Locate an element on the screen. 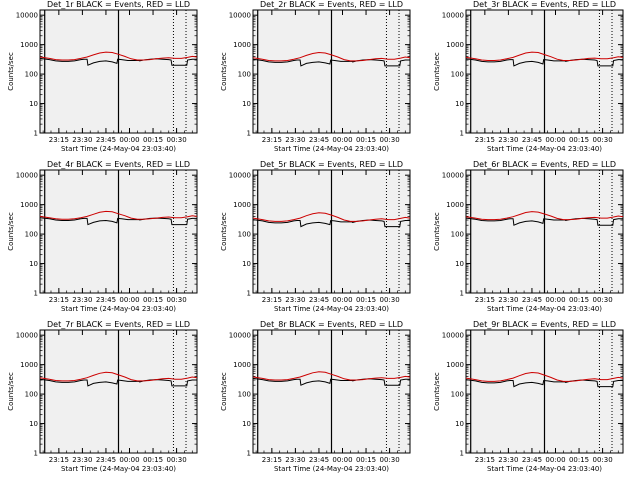 Image resolution: width=640 pixels, height=480 pixels. panel-title: Det_2r BLACK = Events, RED = LLD is located at coordinates (331, 4).